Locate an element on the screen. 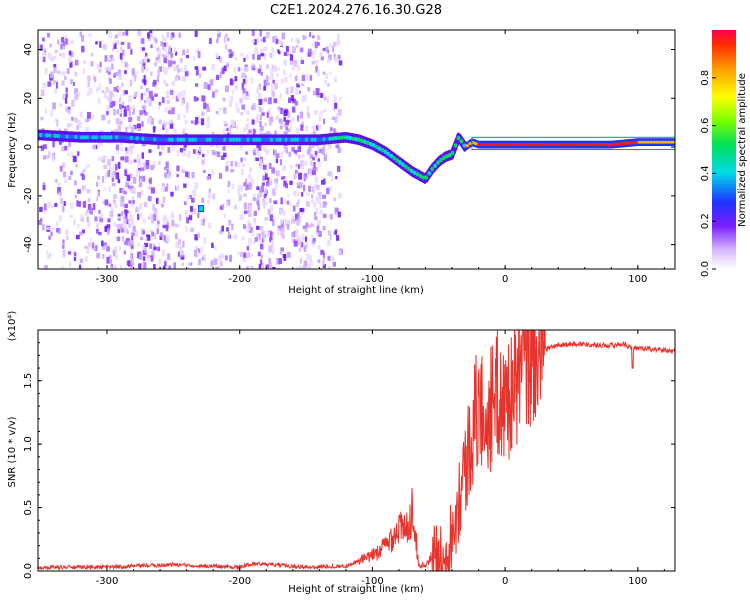  spectrogram-xlabel: Height of straight line (km) is located at coordinates (356, 290).